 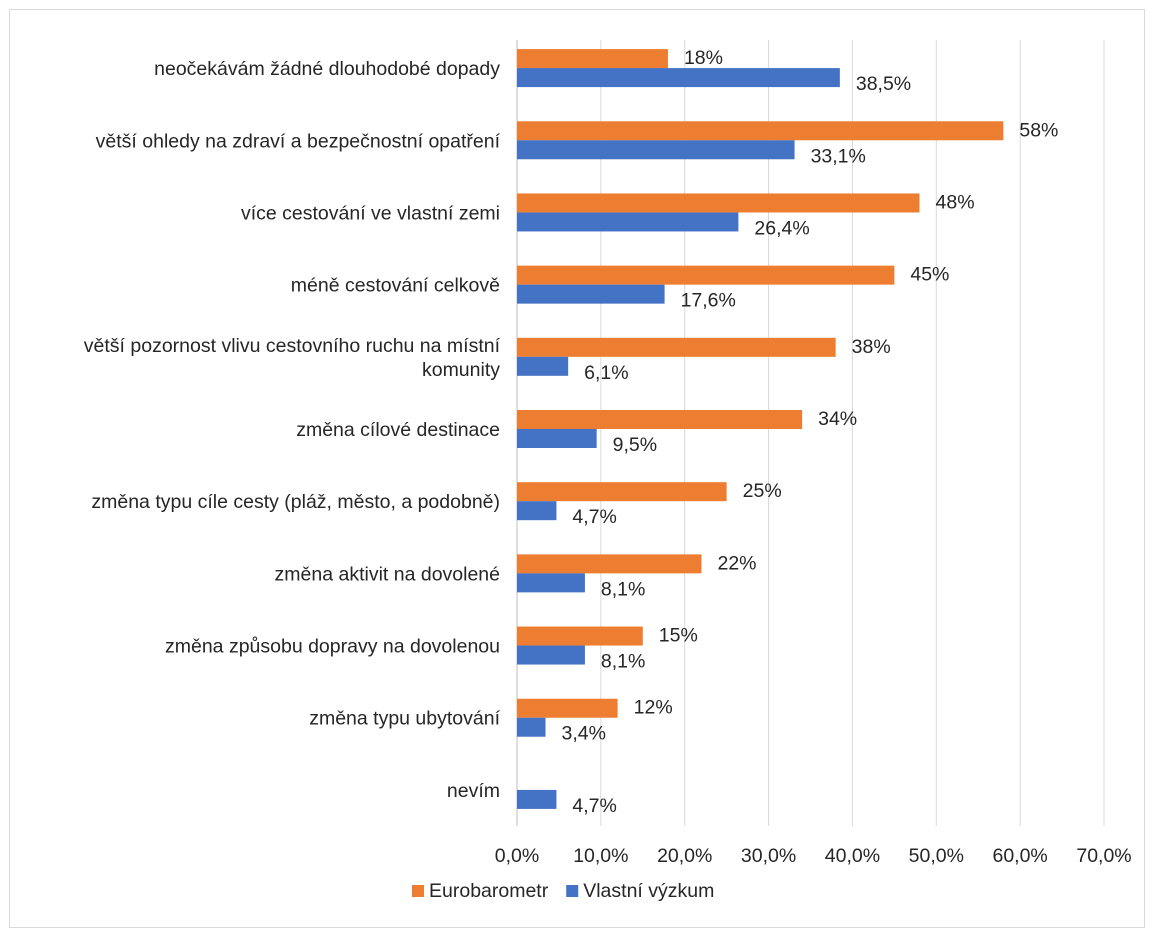 I want to click on data-label-vlastni-vyzkum: 17,6%, so click(x=708, y=301).